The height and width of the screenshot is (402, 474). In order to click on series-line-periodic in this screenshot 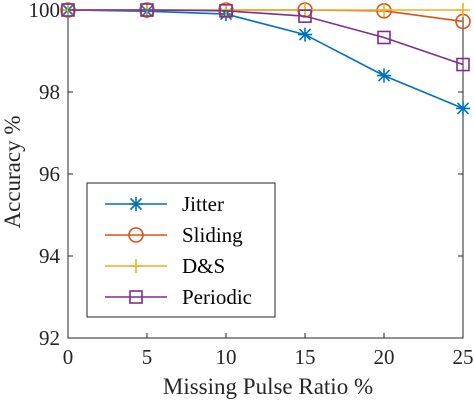, I will do `click(266, 37)`.